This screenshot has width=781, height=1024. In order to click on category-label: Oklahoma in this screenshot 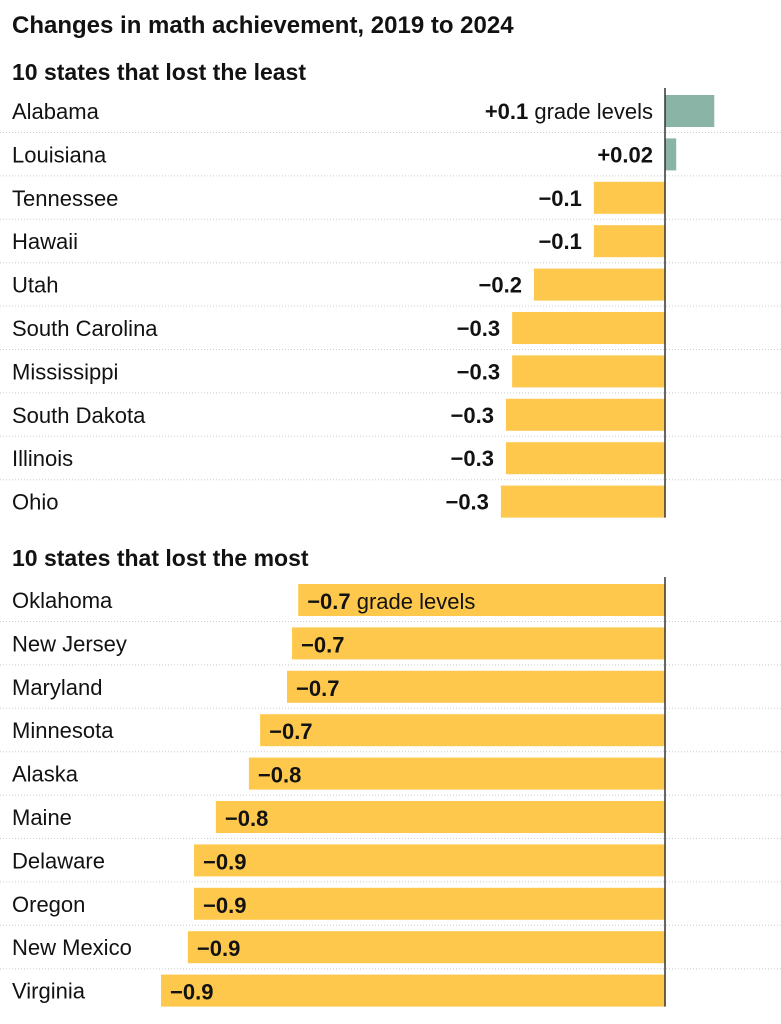, I will do `click(62, 600)`.